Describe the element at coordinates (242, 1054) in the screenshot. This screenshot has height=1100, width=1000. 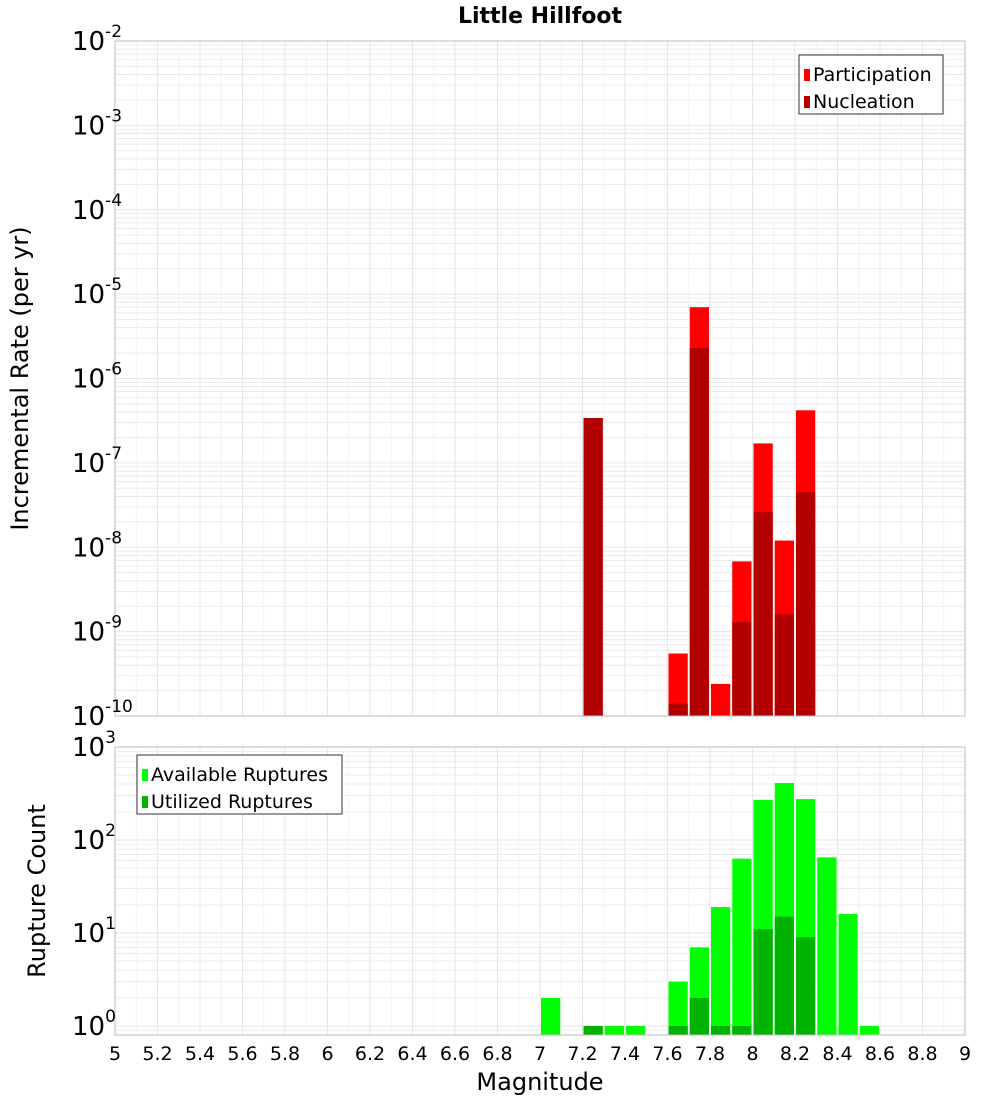
I see `x-tick-label: 5.6` at that location.